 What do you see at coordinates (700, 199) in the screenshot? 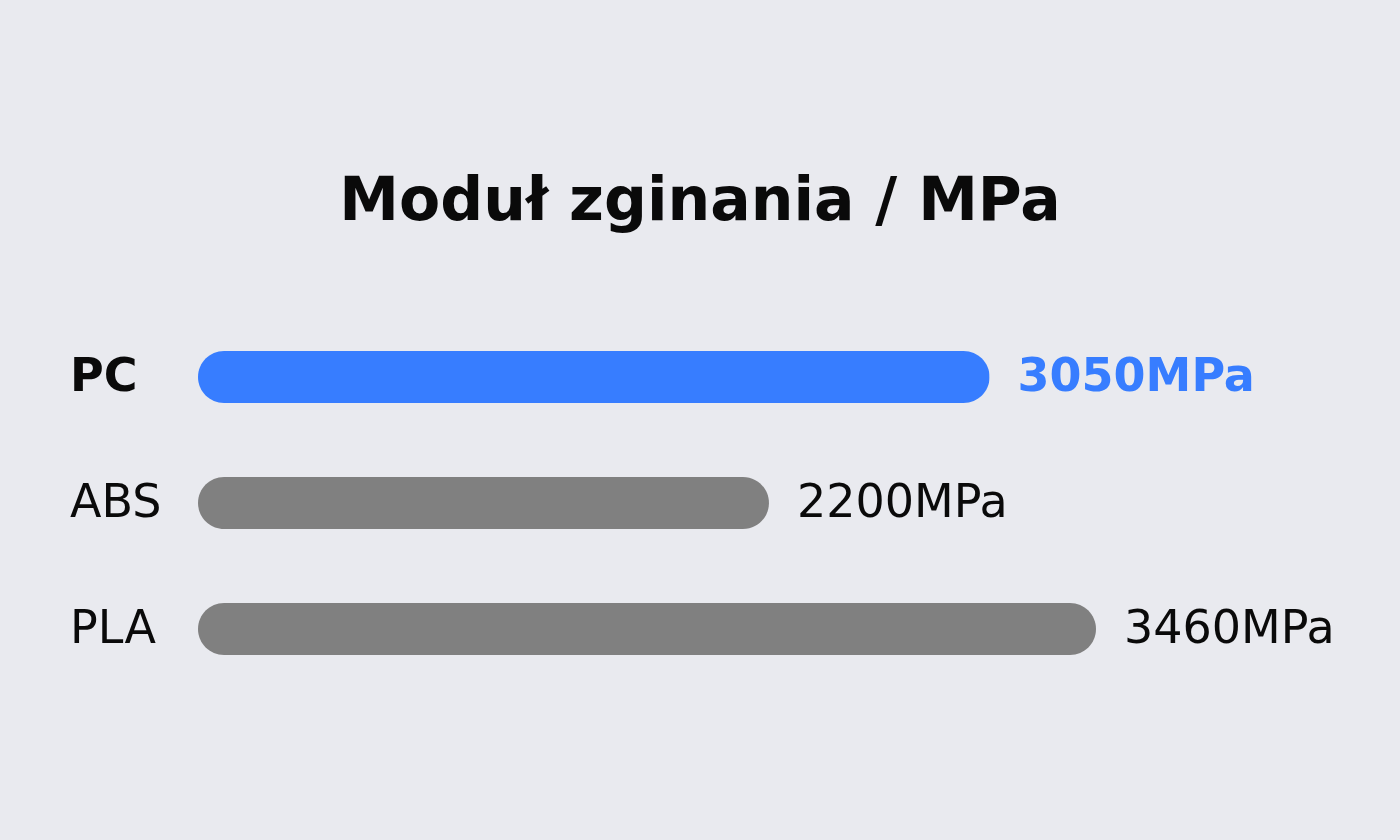
I see `chart-title: Moduł zginania / MPa` at bounding box center [700, 199].